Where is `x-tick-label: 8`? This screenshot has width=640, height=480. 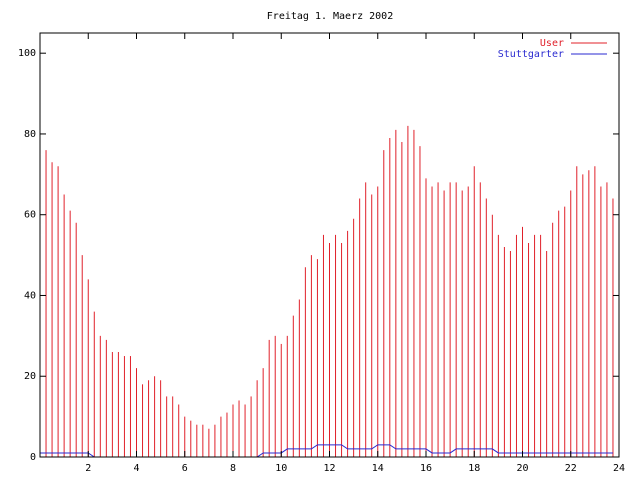 x-tick-label: 8 is located at coordinates (233, 468).